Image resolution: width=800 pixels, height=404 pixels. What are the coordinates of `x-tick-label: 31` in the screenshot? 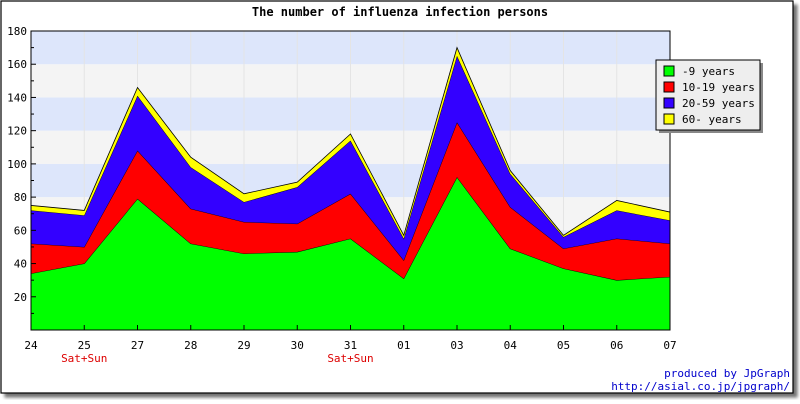 It's located at (350, 345).